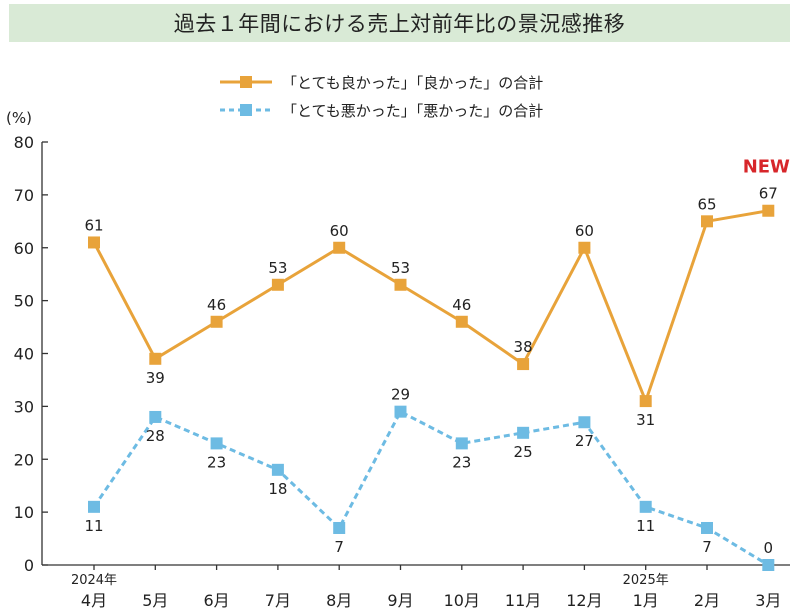 The width and height of the screenshot is (799, 613). Describe the element at coordinates (24, 195) in the screenshot. I see `y-tick-label: 70` at that location.